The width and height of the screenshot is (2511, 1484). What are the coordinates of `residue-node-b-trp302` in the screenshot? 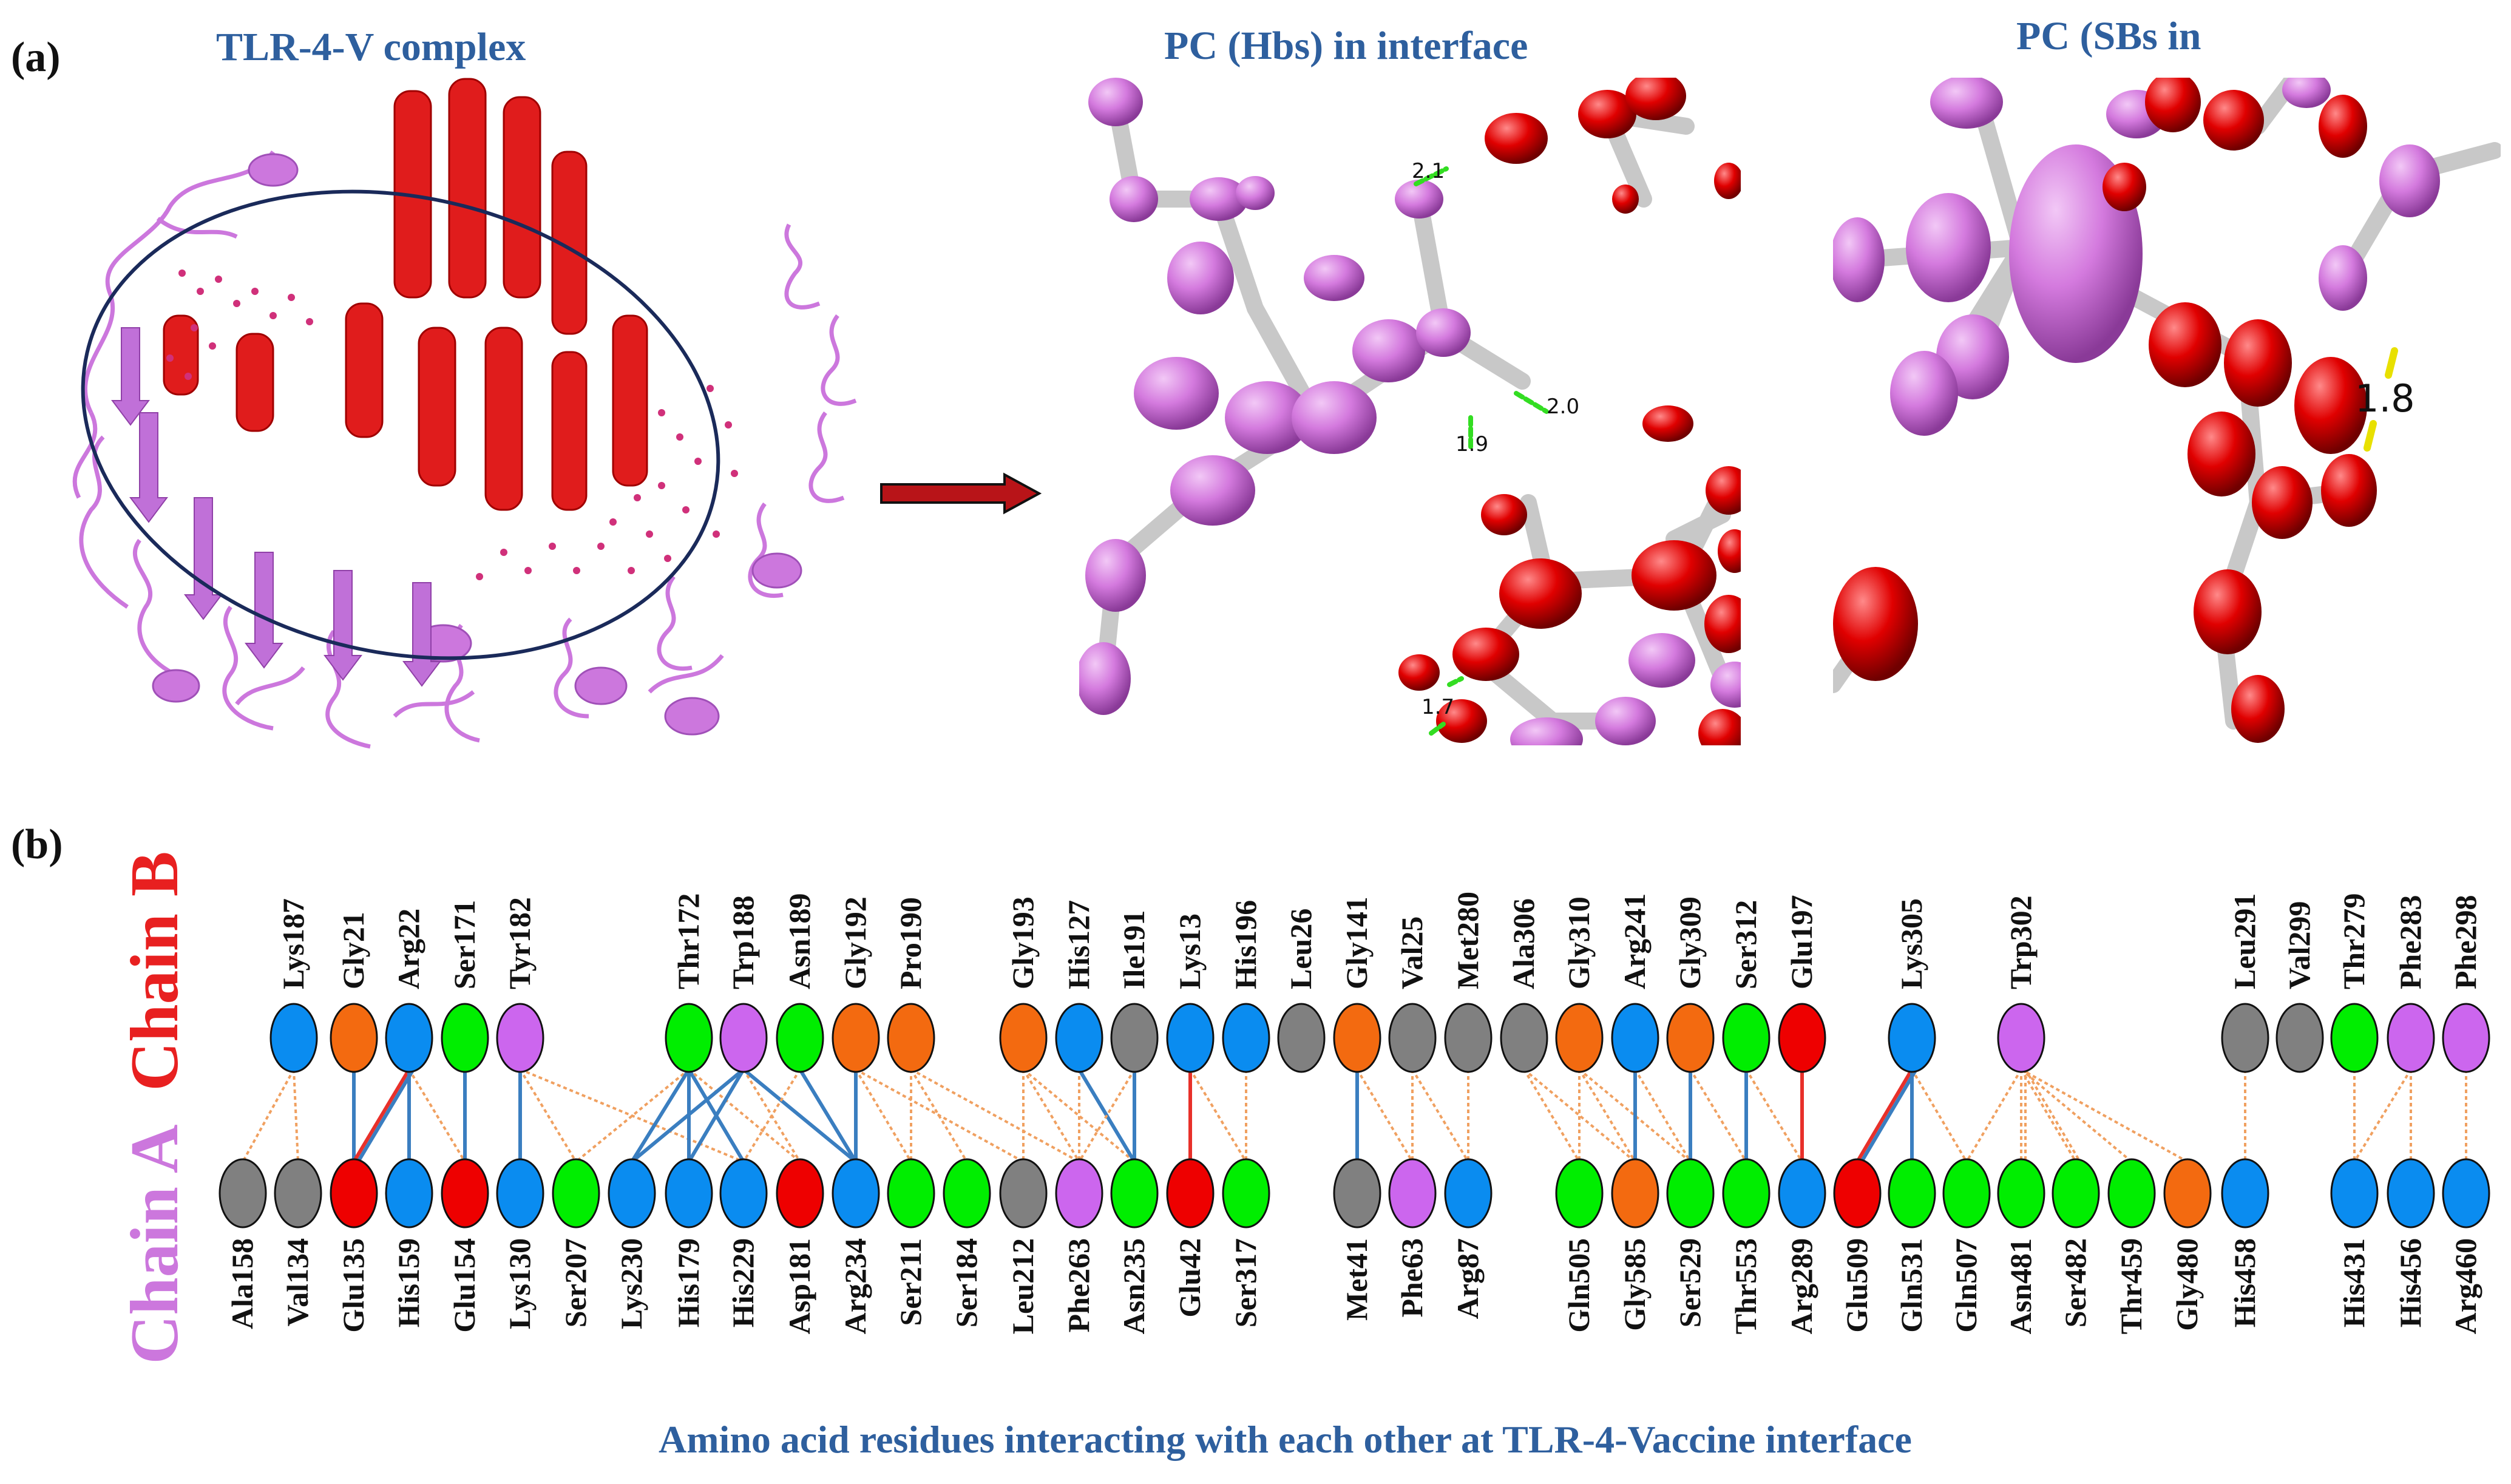 It's located at (2021, 1038).